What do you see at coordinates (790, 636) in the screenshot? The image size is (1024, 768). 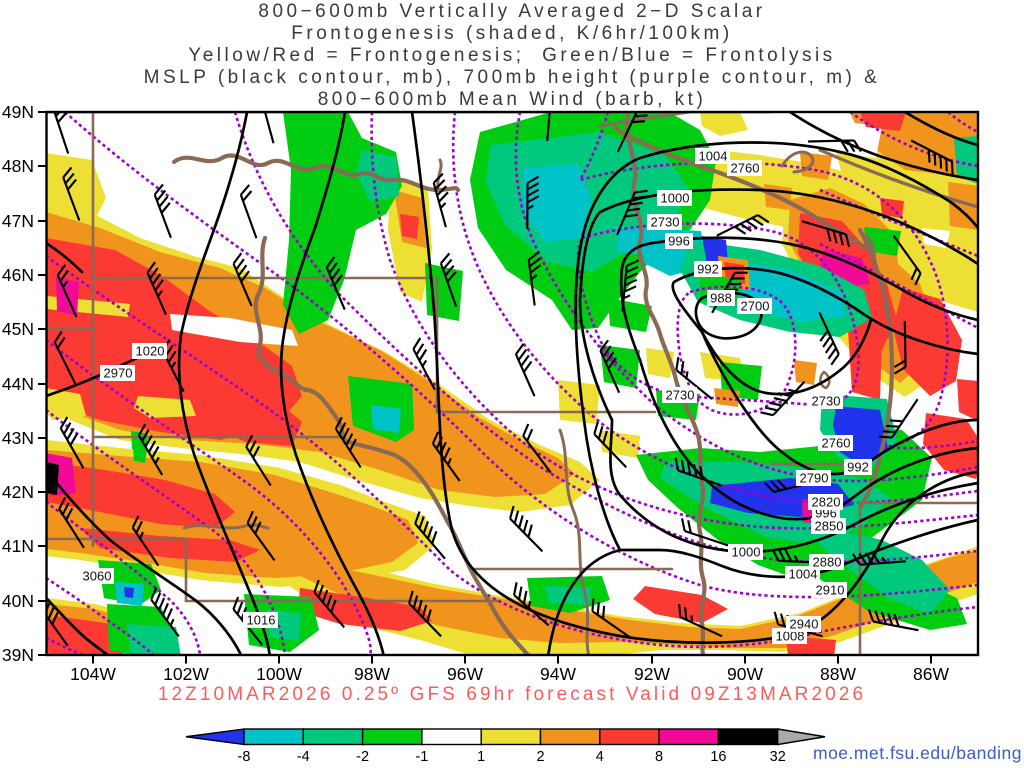 I see `svg-text: 1008` at bounding box center [790, 636].